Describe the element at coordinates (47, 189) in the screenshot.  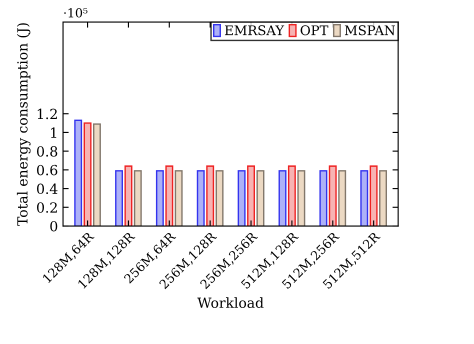
I see `y-tick-label: 0.4` at that location.